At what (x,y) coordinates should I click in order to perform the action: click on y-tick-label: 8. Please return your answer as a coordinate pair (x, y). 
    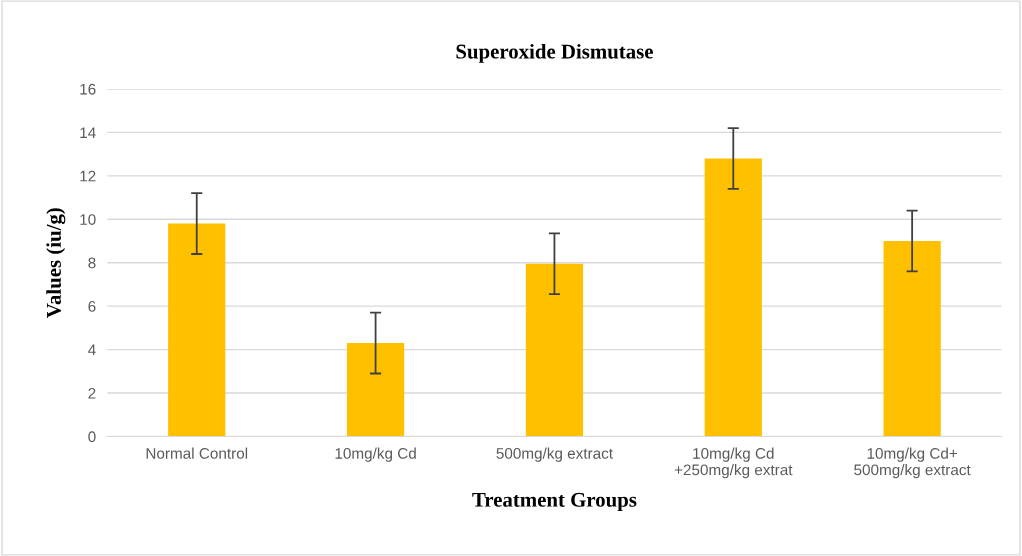
    Looking at the image, I should click on (92, 263).